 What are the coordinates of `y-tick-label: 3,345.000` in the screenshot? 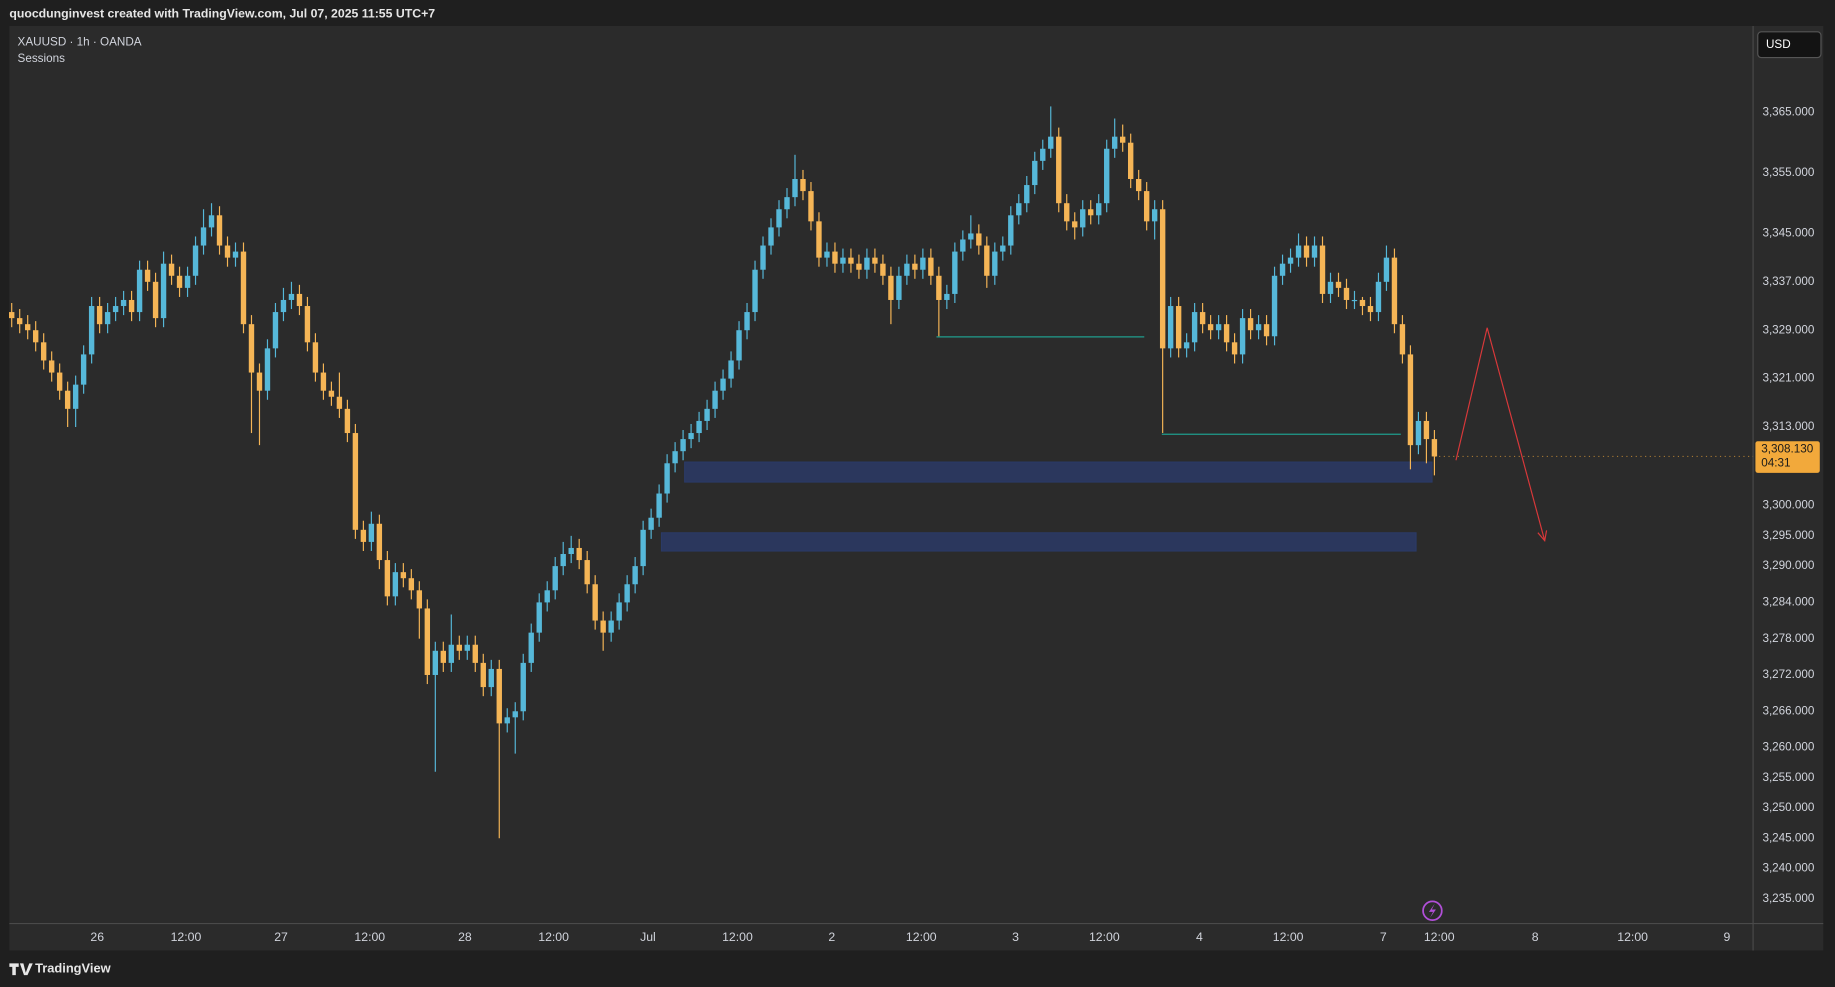 It's located at (1788, 233).